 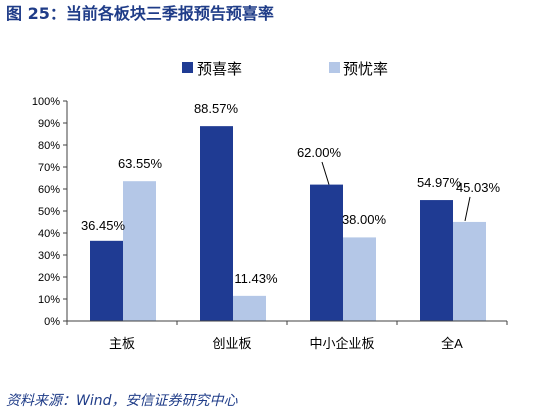 I want to click on y-tick-label: 0%, so click(x=52, y=322).